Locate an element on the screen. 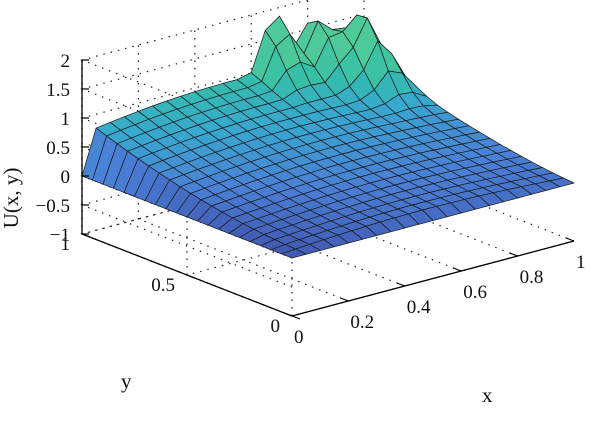  y-tick-label: 0.5 is located at coordinates (163, 285).